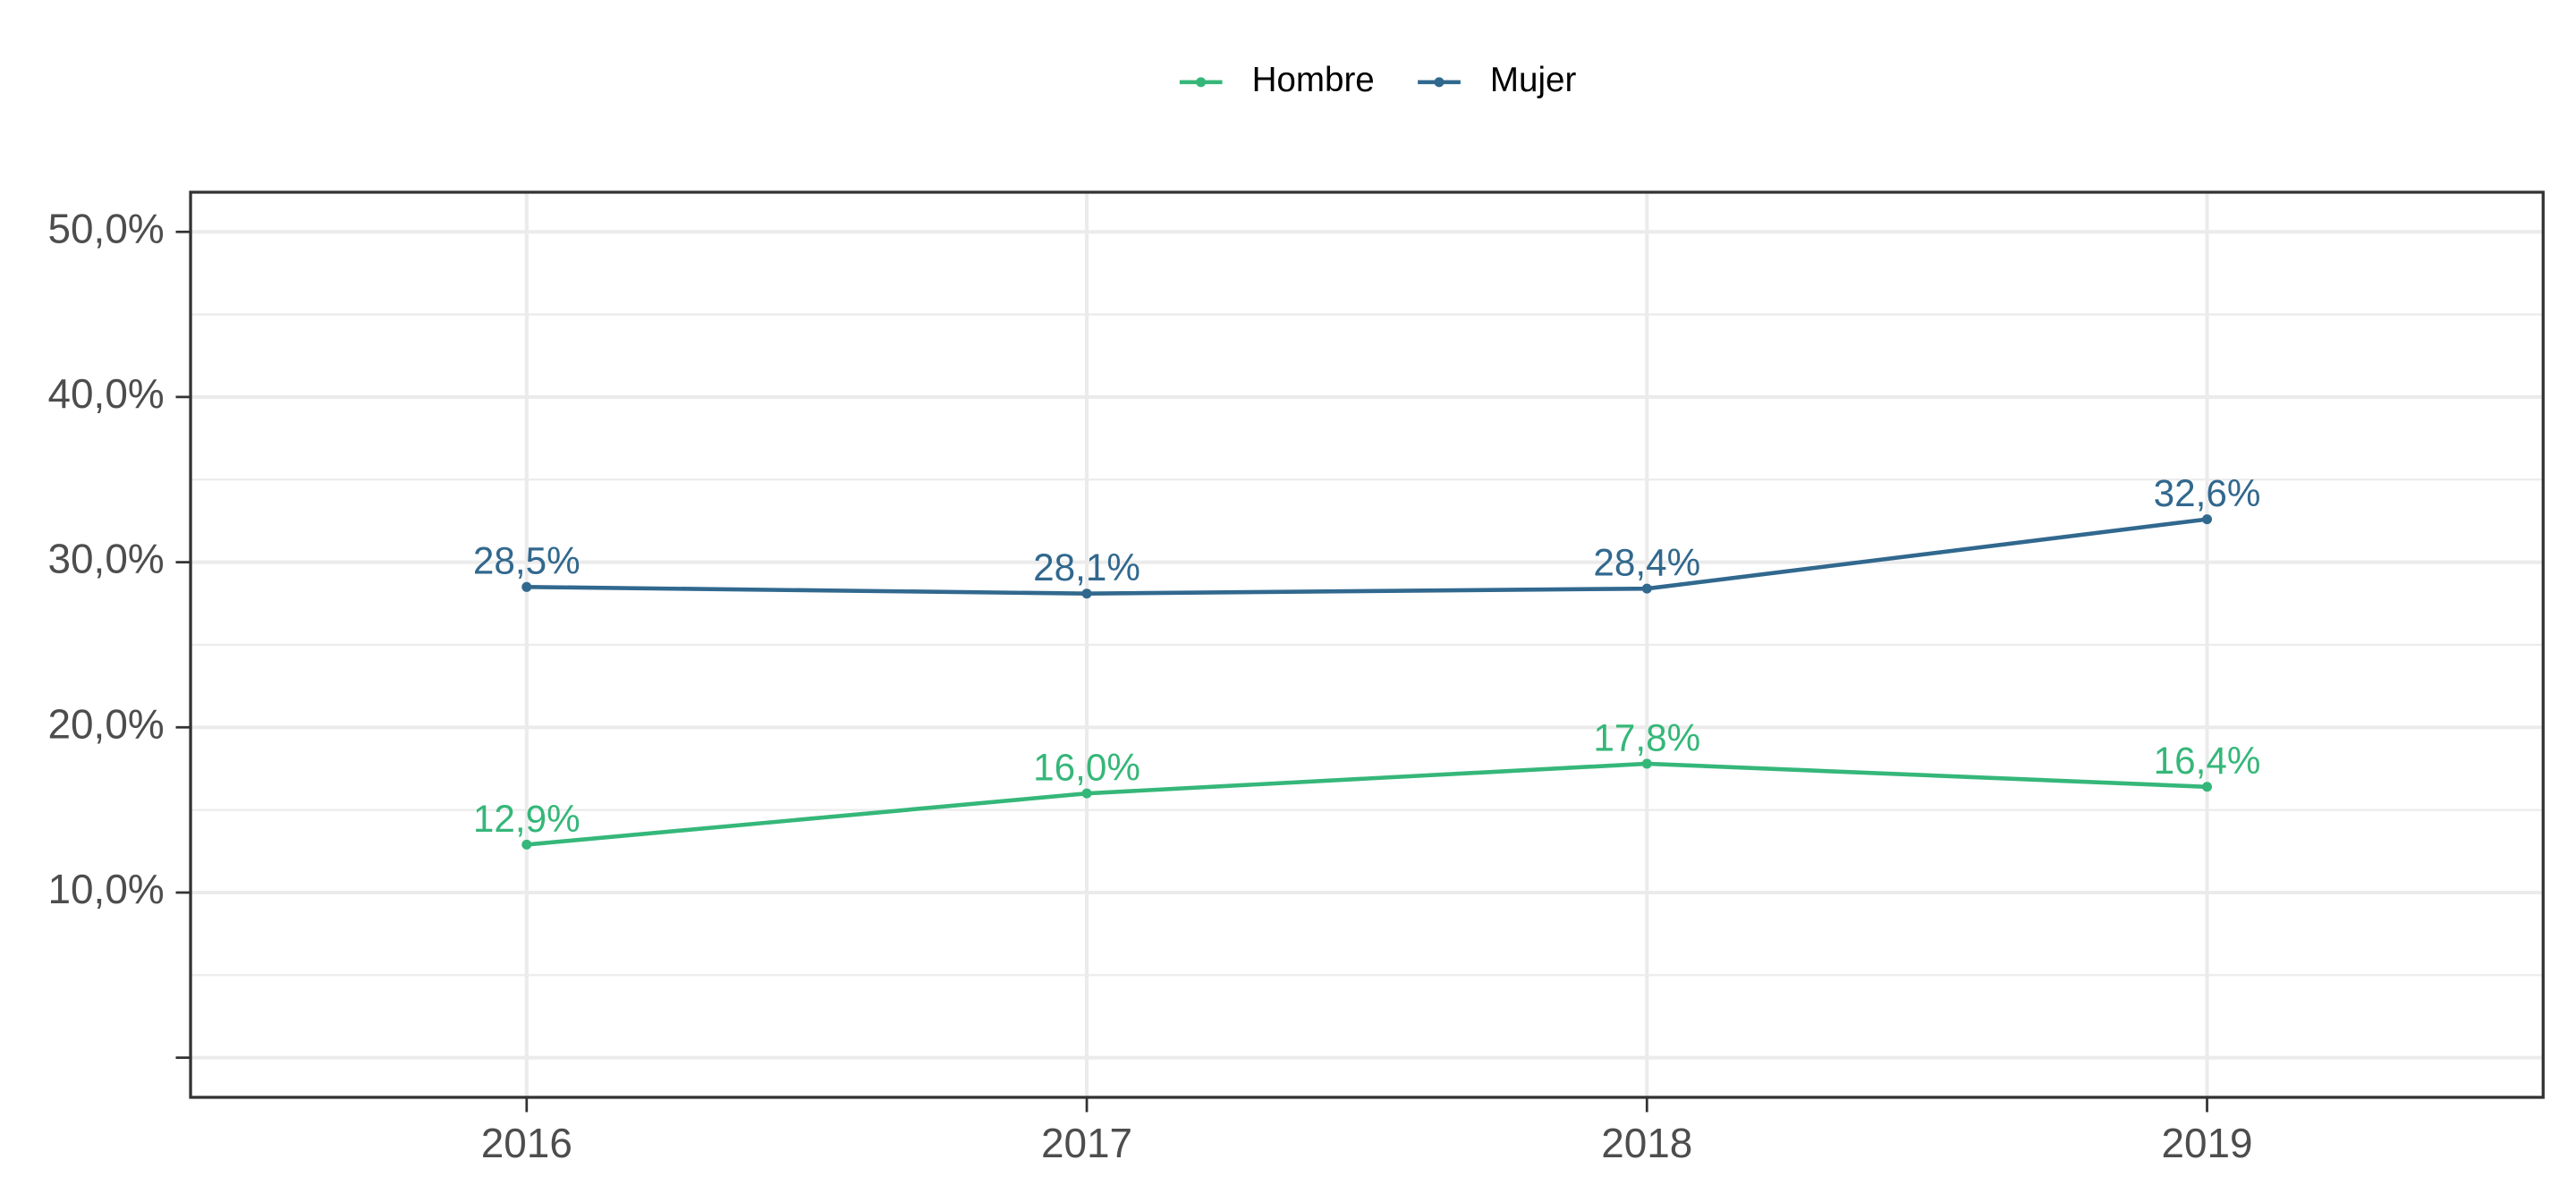 The image size is (2576, 1202). I want to click on y-tick-label: 10,0%, so click(106, 889).